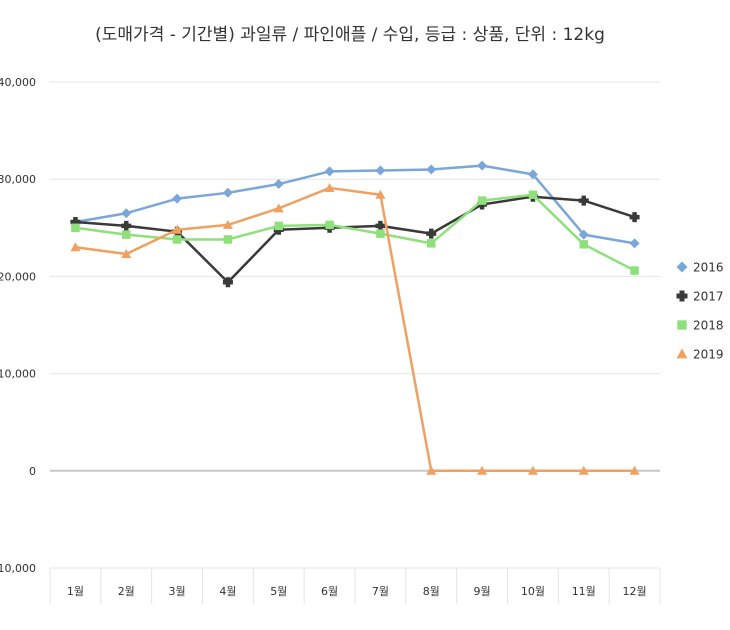  What do you see at coordinates (380, 591) in the screenshot?
I see `x-tick-label: 7월` at bounding box center [380, 591].